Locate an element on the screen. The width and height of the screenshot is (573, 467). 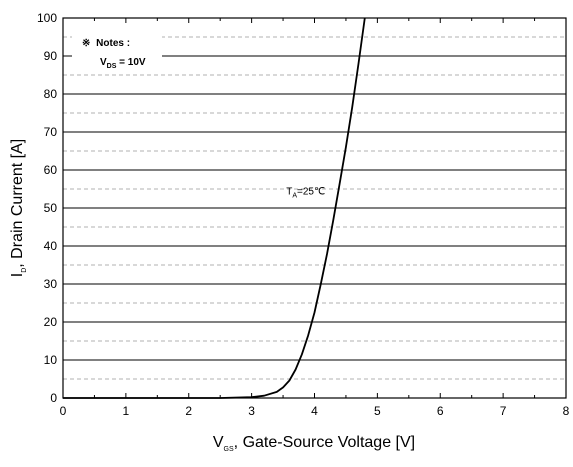
x-tick-label: 4 is located at coordinates (314, 411).